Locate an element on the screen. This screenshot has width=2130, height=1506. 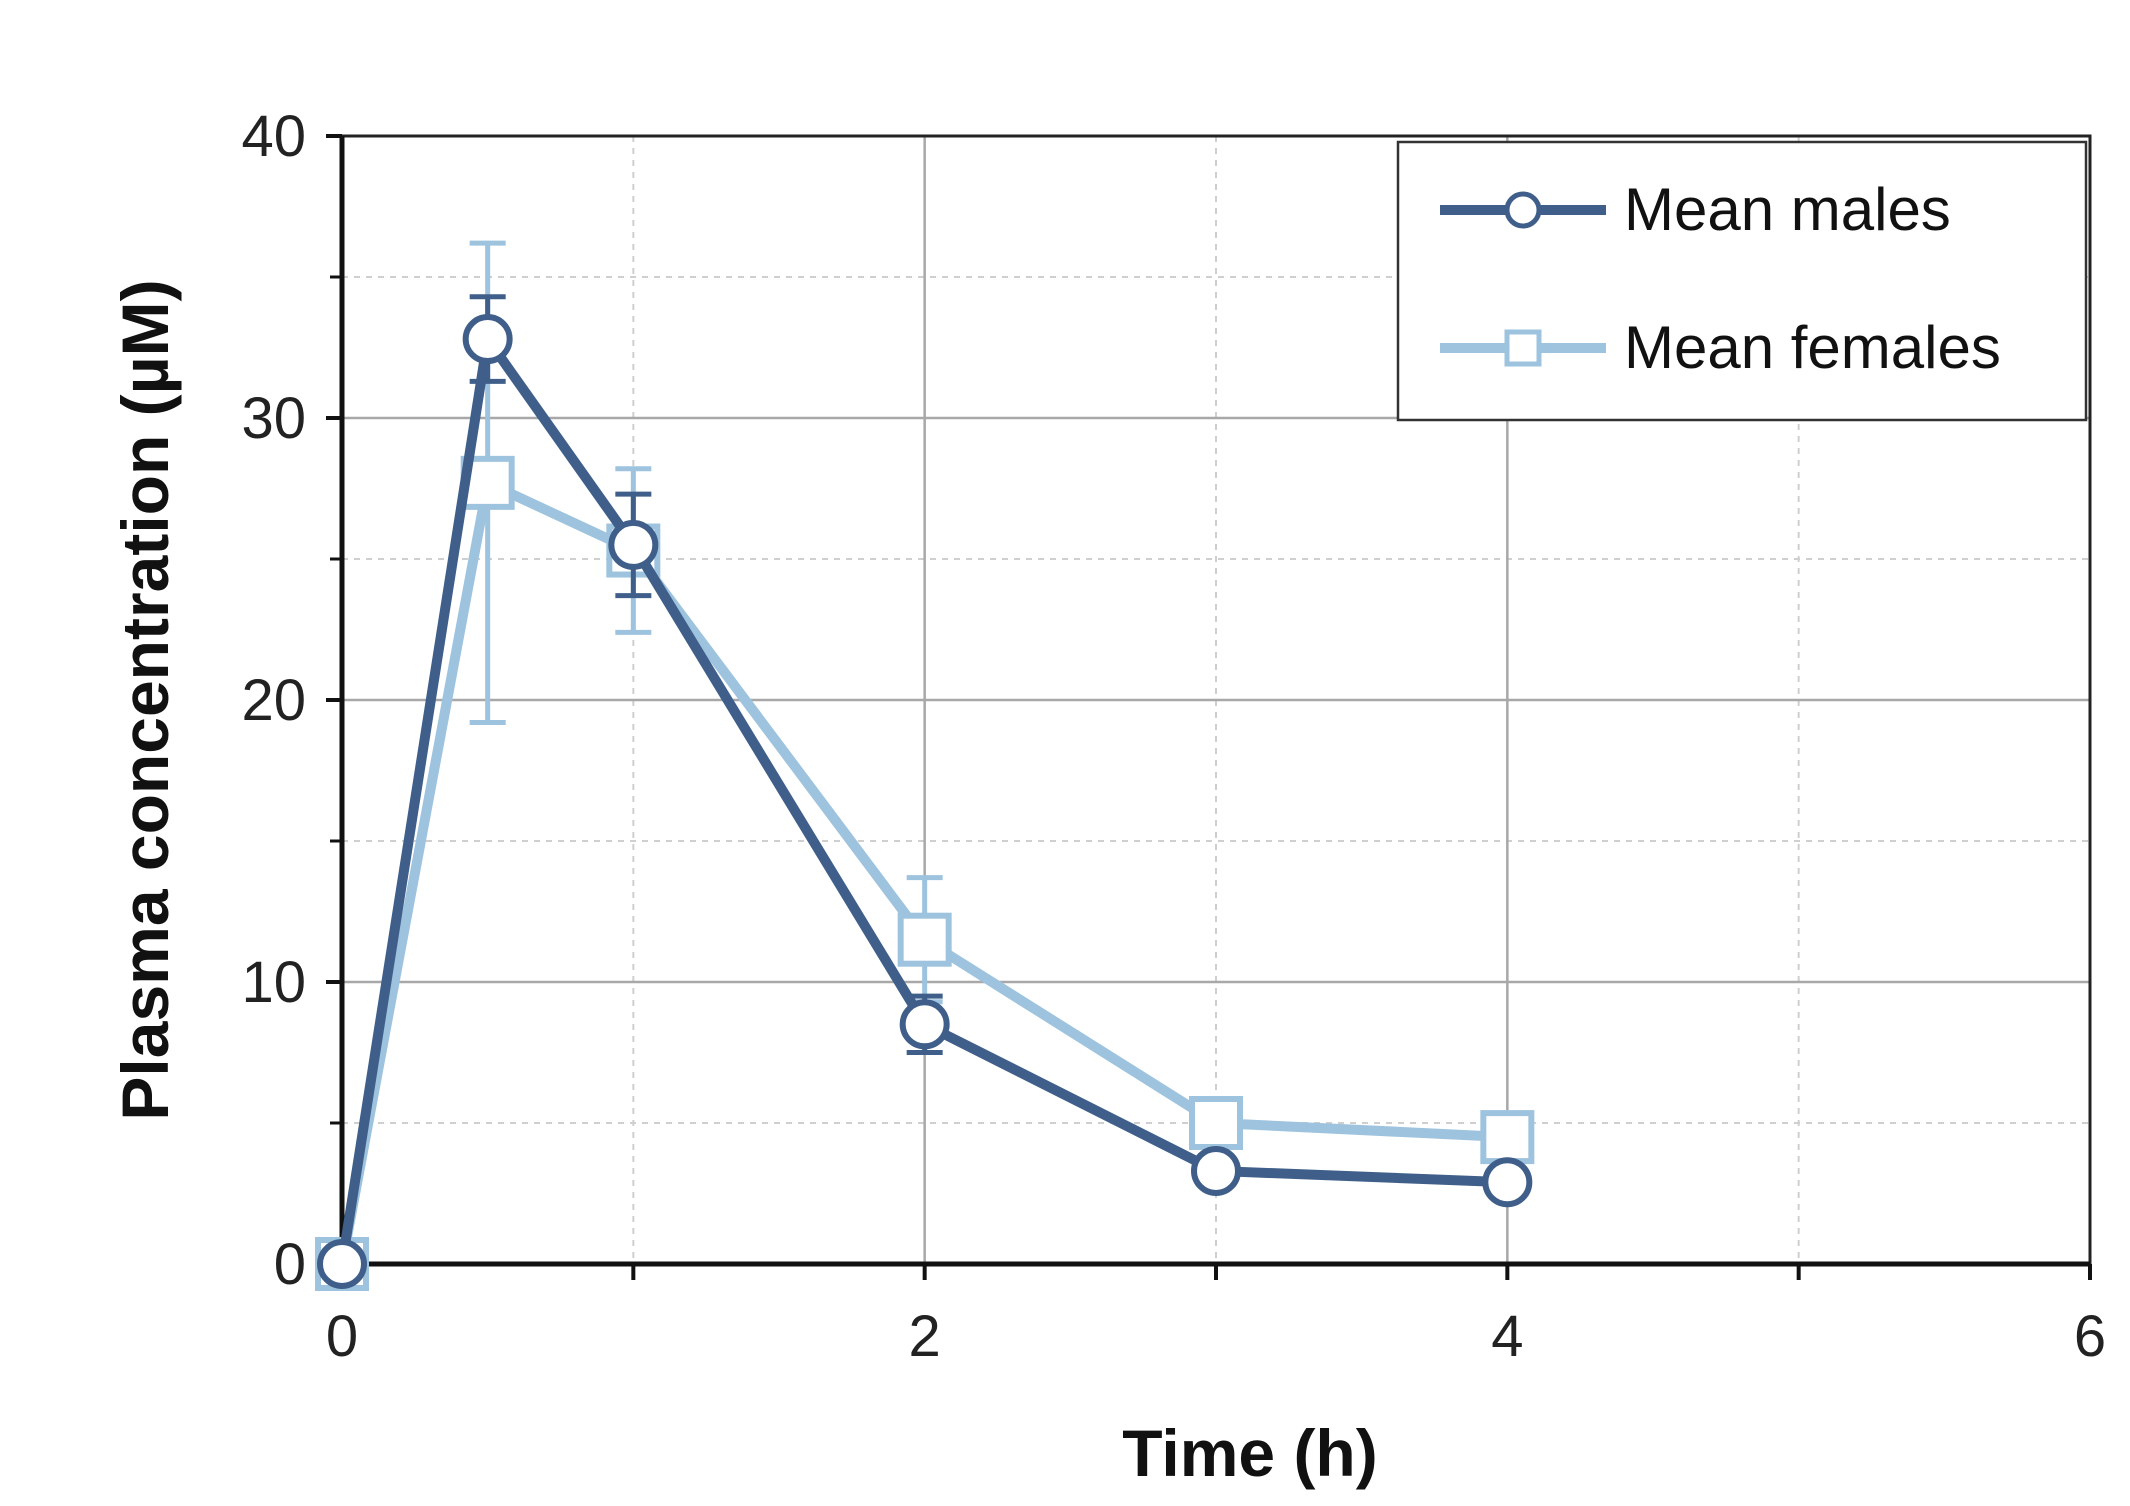
legend-label-males: Mean males is located at coordinates (1787, 209).